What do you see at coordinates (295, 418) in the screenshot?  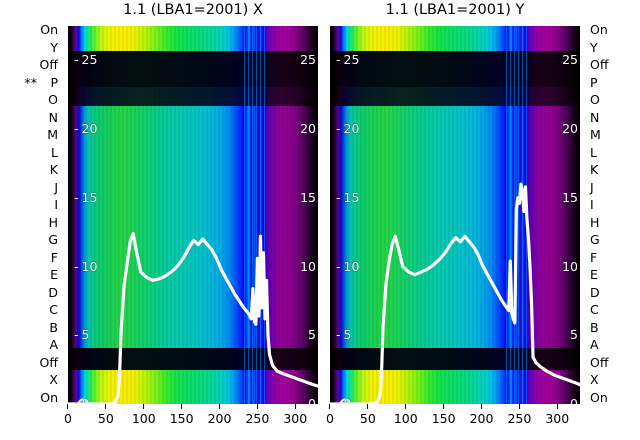 I see `xtick-label: 300` at bounding box center [295, 418].